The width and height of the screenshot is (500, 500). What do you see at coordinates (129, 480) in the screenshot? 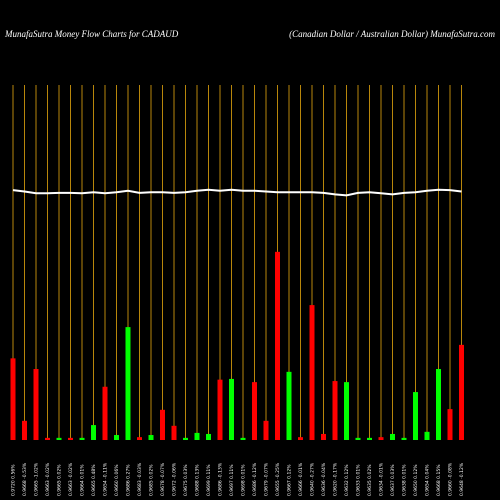
I see `x-tick-label: 0.9686 0.27%` at bounding box center [129, 480].